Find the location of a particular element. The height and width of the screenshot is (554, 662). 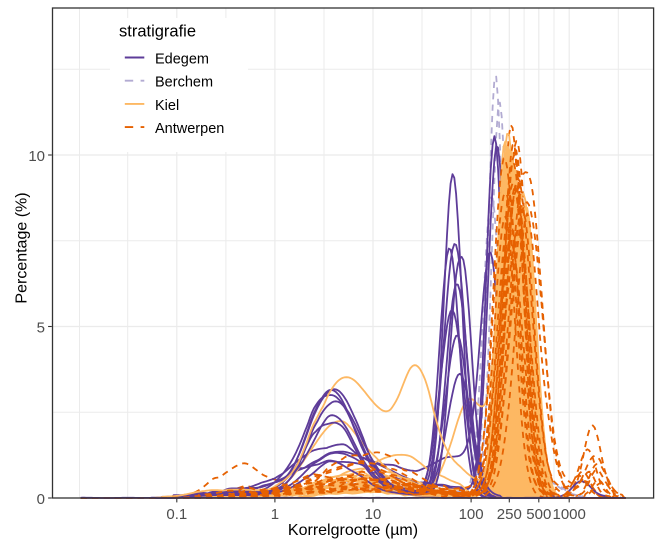

svg-text: Edegem is located at coordinates (182, 59).